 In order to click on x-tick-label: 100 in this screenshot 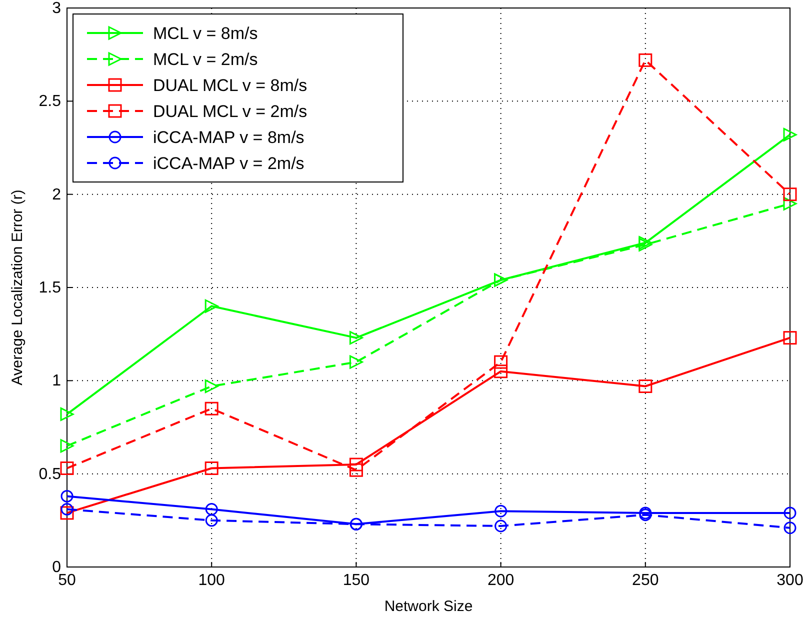, I will do `click(212, 580)`.